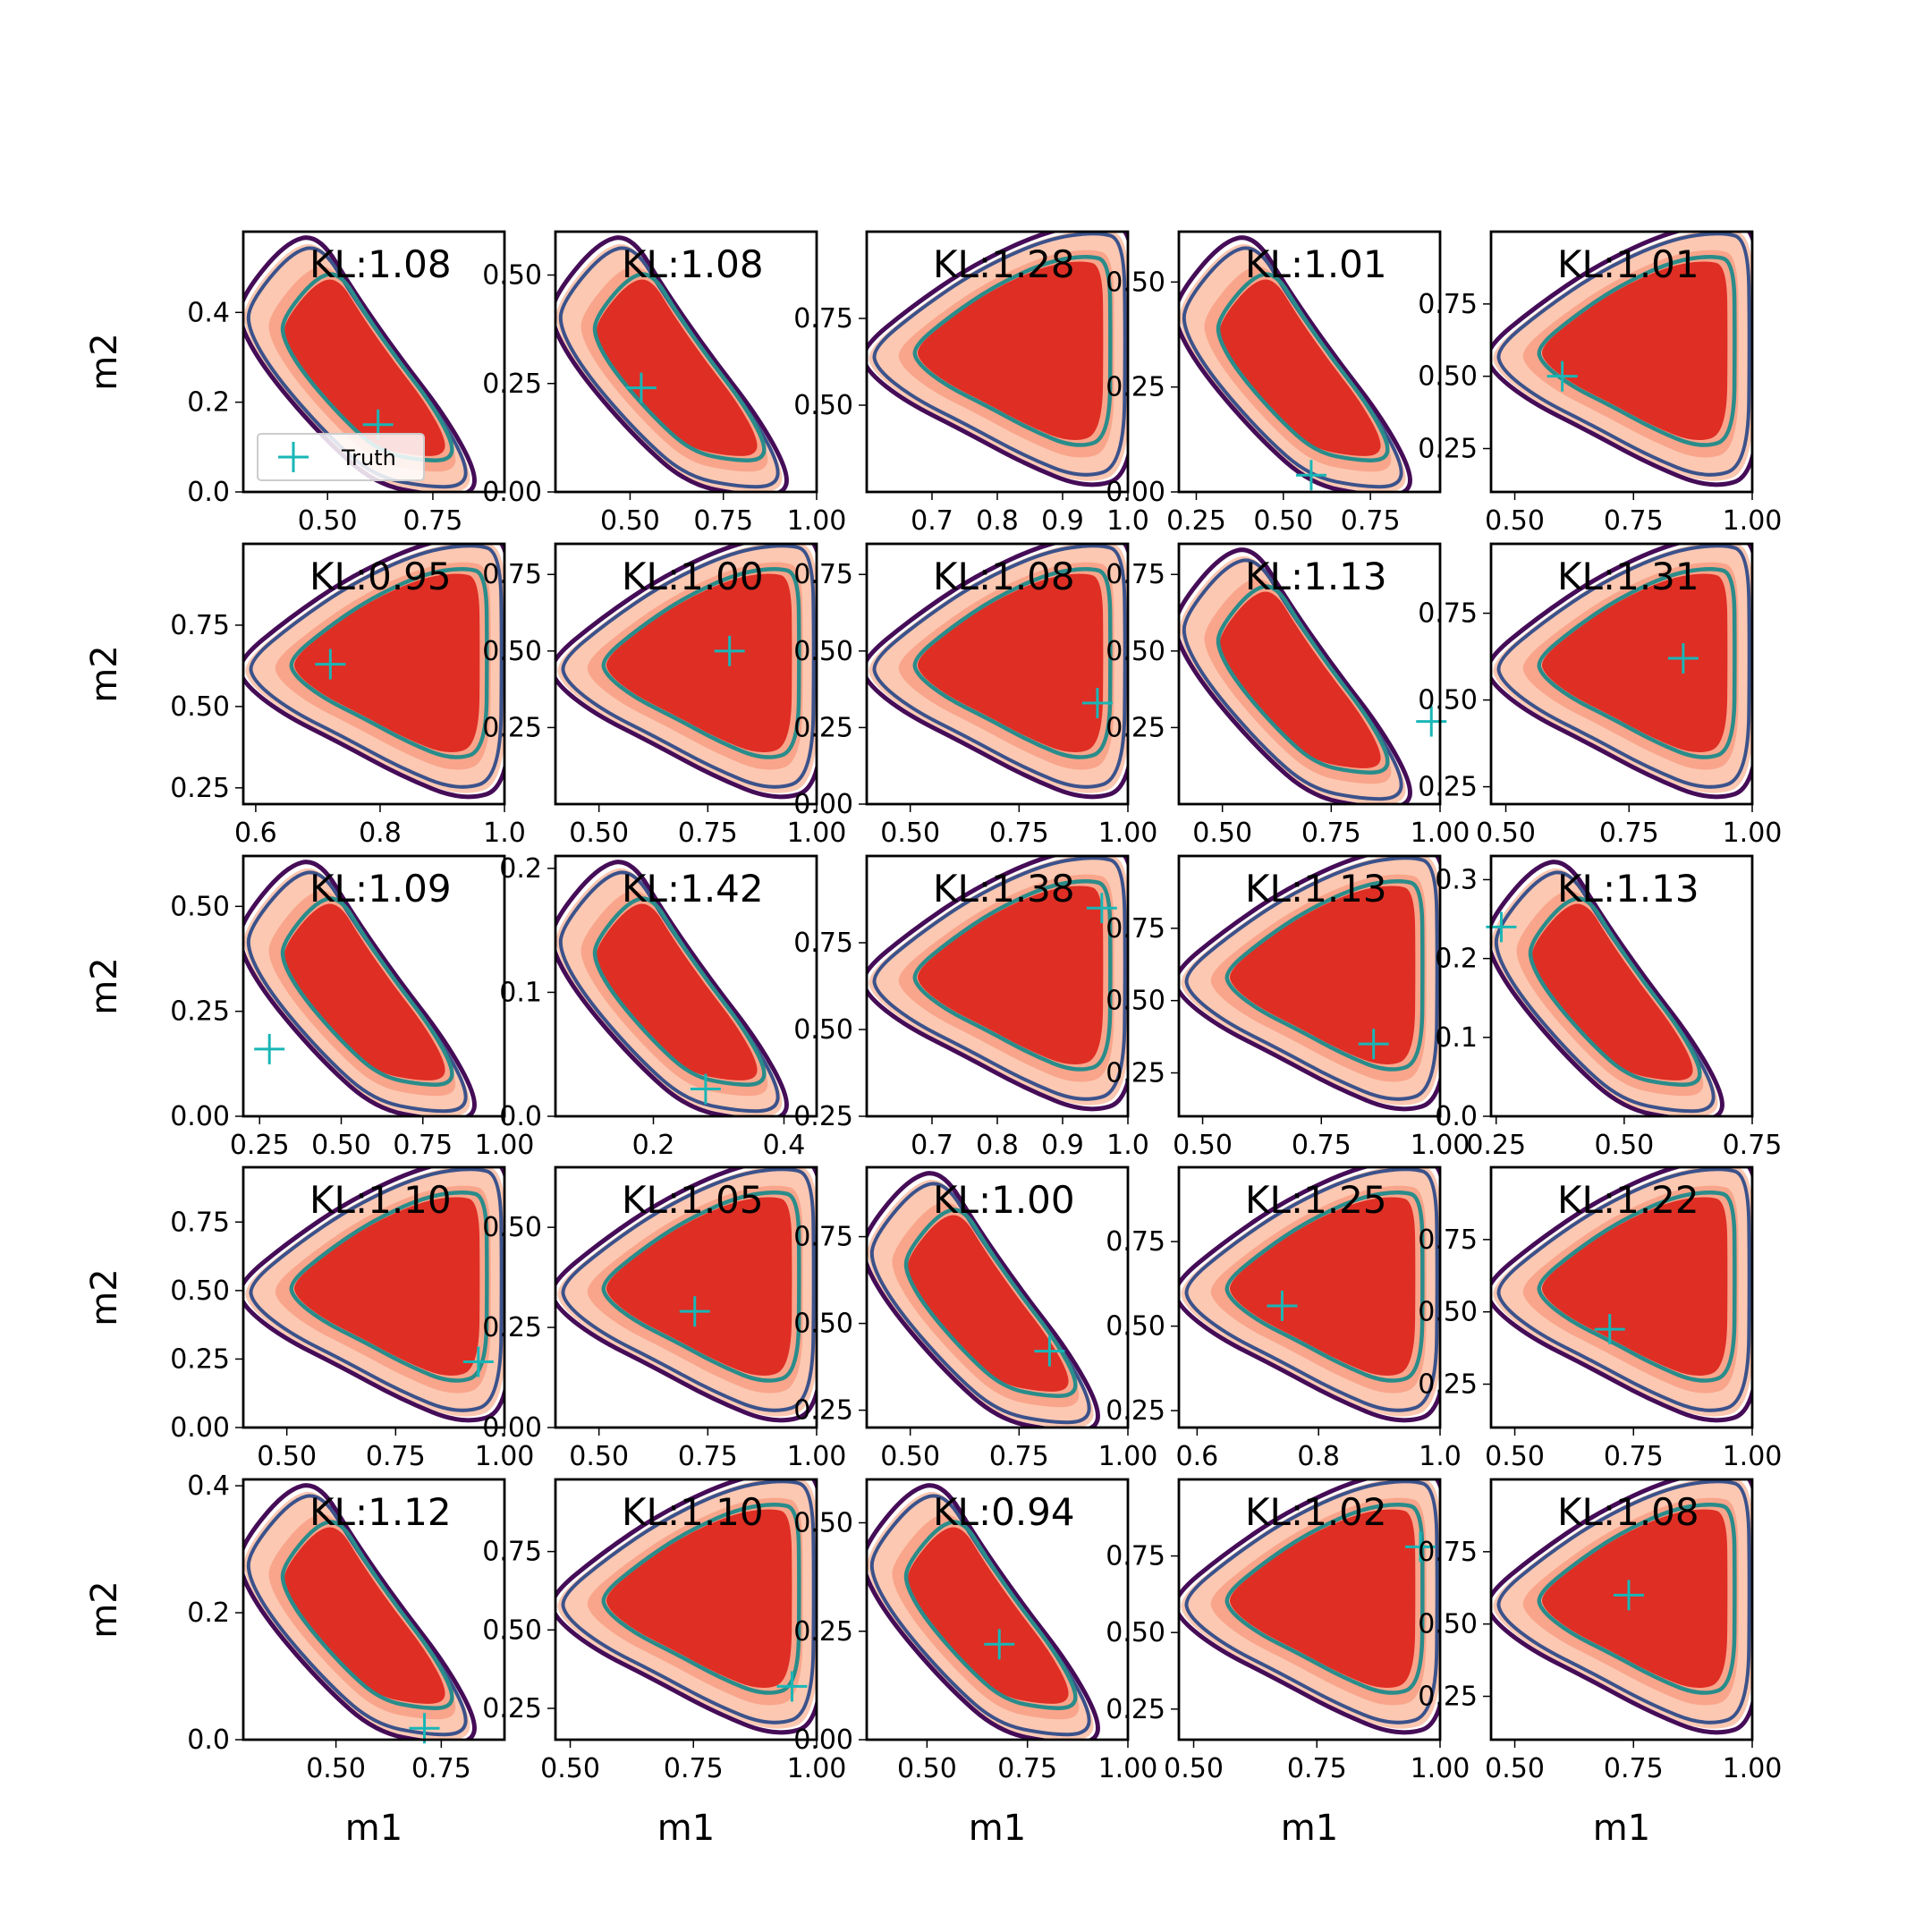 The image size is (1932, 1932). What do you see at coordinates (653, 1145) in the screenshot?
I see `x-tick-label: 0.2` at bounding box center [653, 1145].